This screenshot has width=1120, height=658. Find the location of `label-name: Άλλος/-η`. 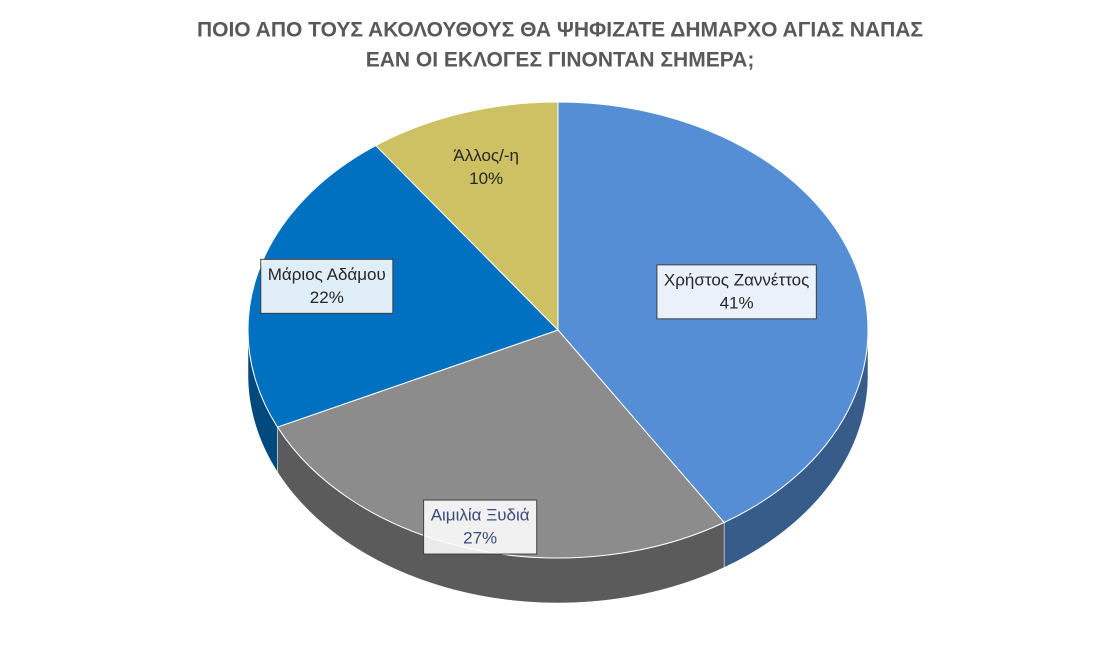

label-name: Άλλος/-η is located at coordinates (486, 155).